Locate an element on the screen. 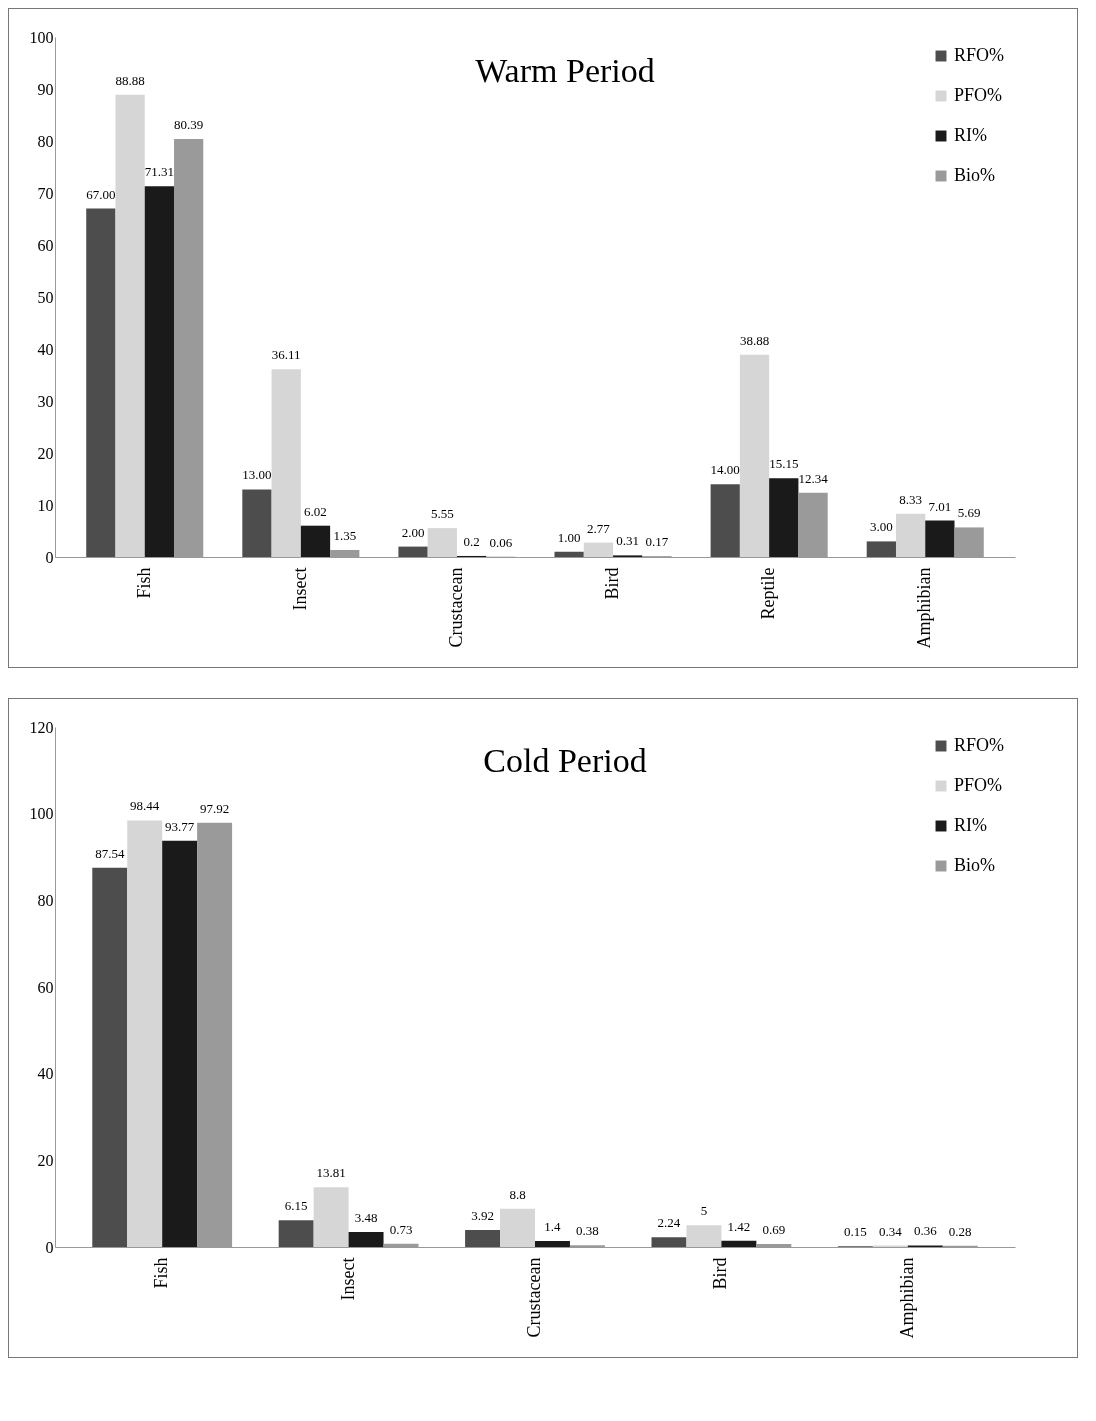 This screenshot has width=1096, height=1421. data-label: 71.31 is located at coordinates (159, 172).